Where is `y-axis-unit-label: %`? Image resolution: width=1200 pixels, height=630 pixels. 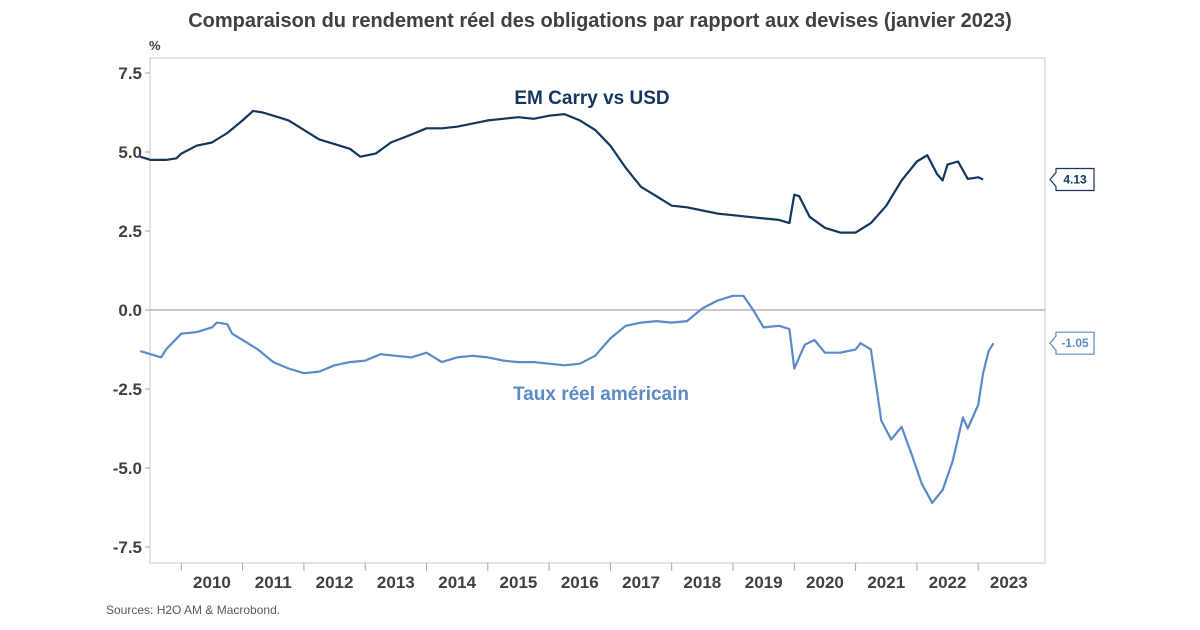
y-axis-unit-label: % is located at coordinates (155, 45).